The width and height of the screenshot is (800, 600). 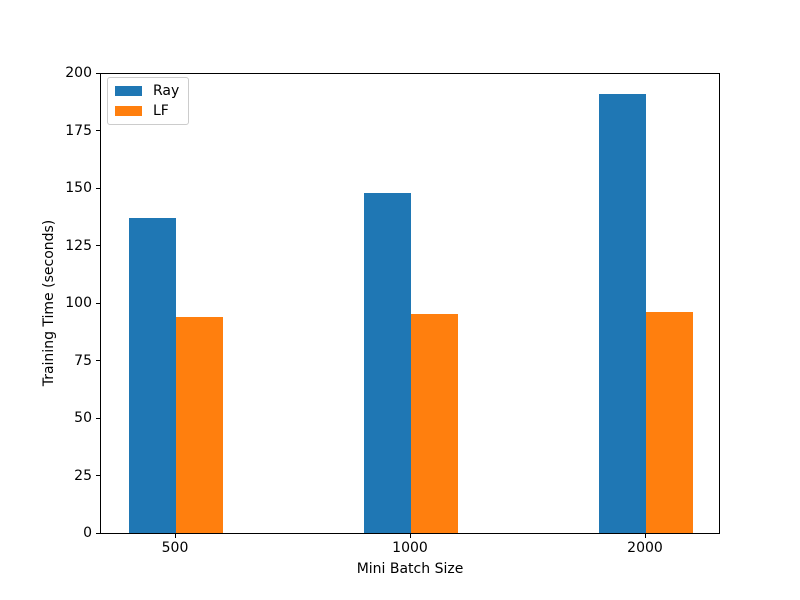 What do you see at coordinates (49, 303) in the screenshot?
I see `y-axis-label: Training Time (seconds)` at bounding box center [49, 303].